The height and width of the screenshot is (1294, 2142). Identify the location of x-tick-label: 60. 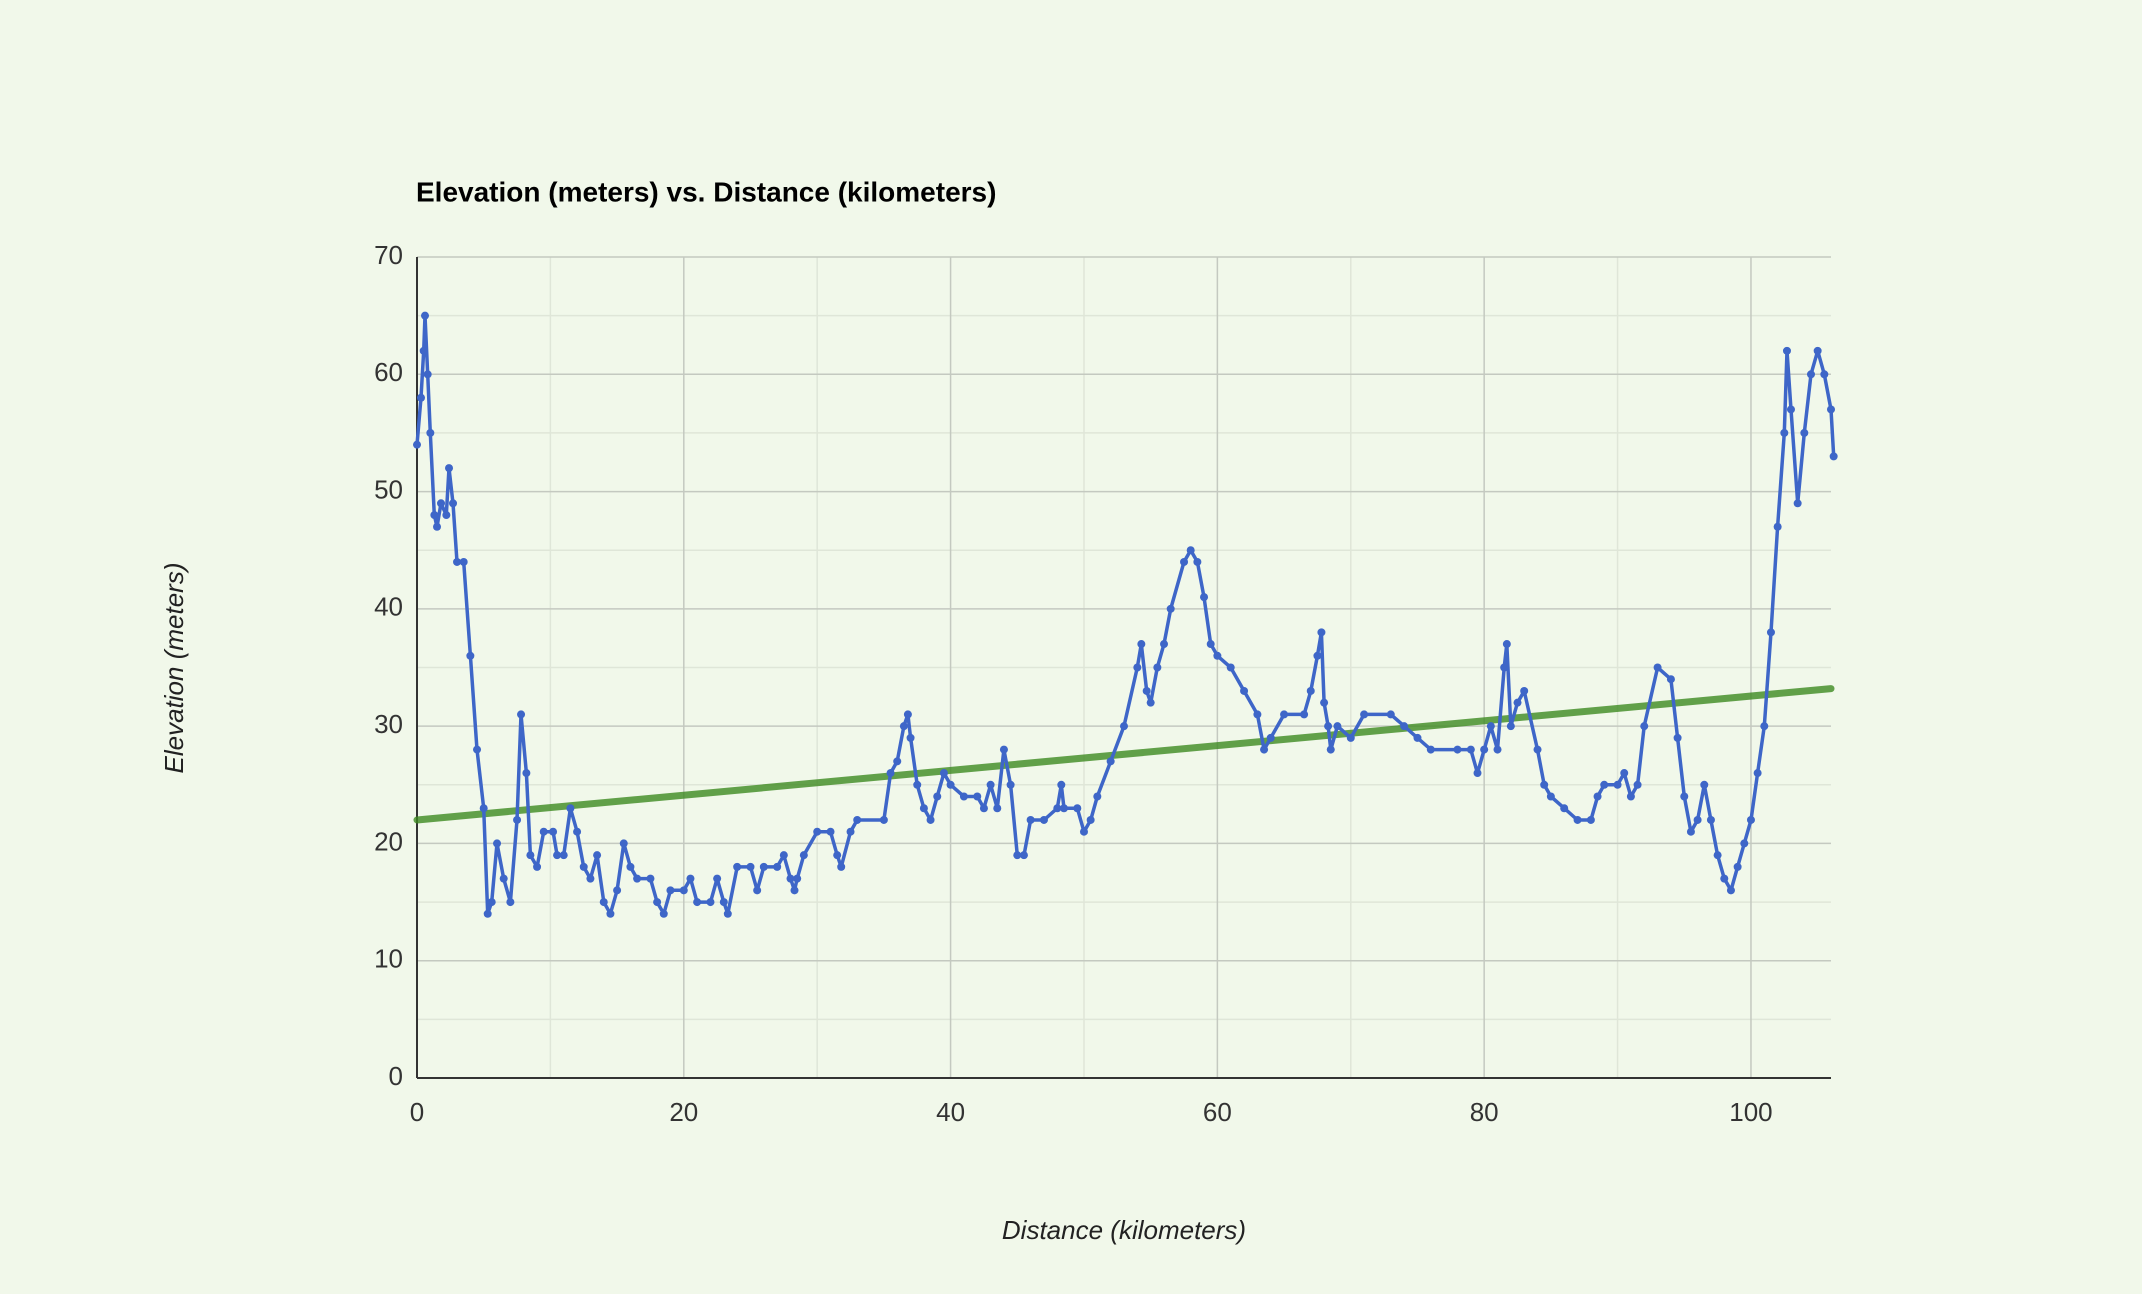
(1217, 1112).